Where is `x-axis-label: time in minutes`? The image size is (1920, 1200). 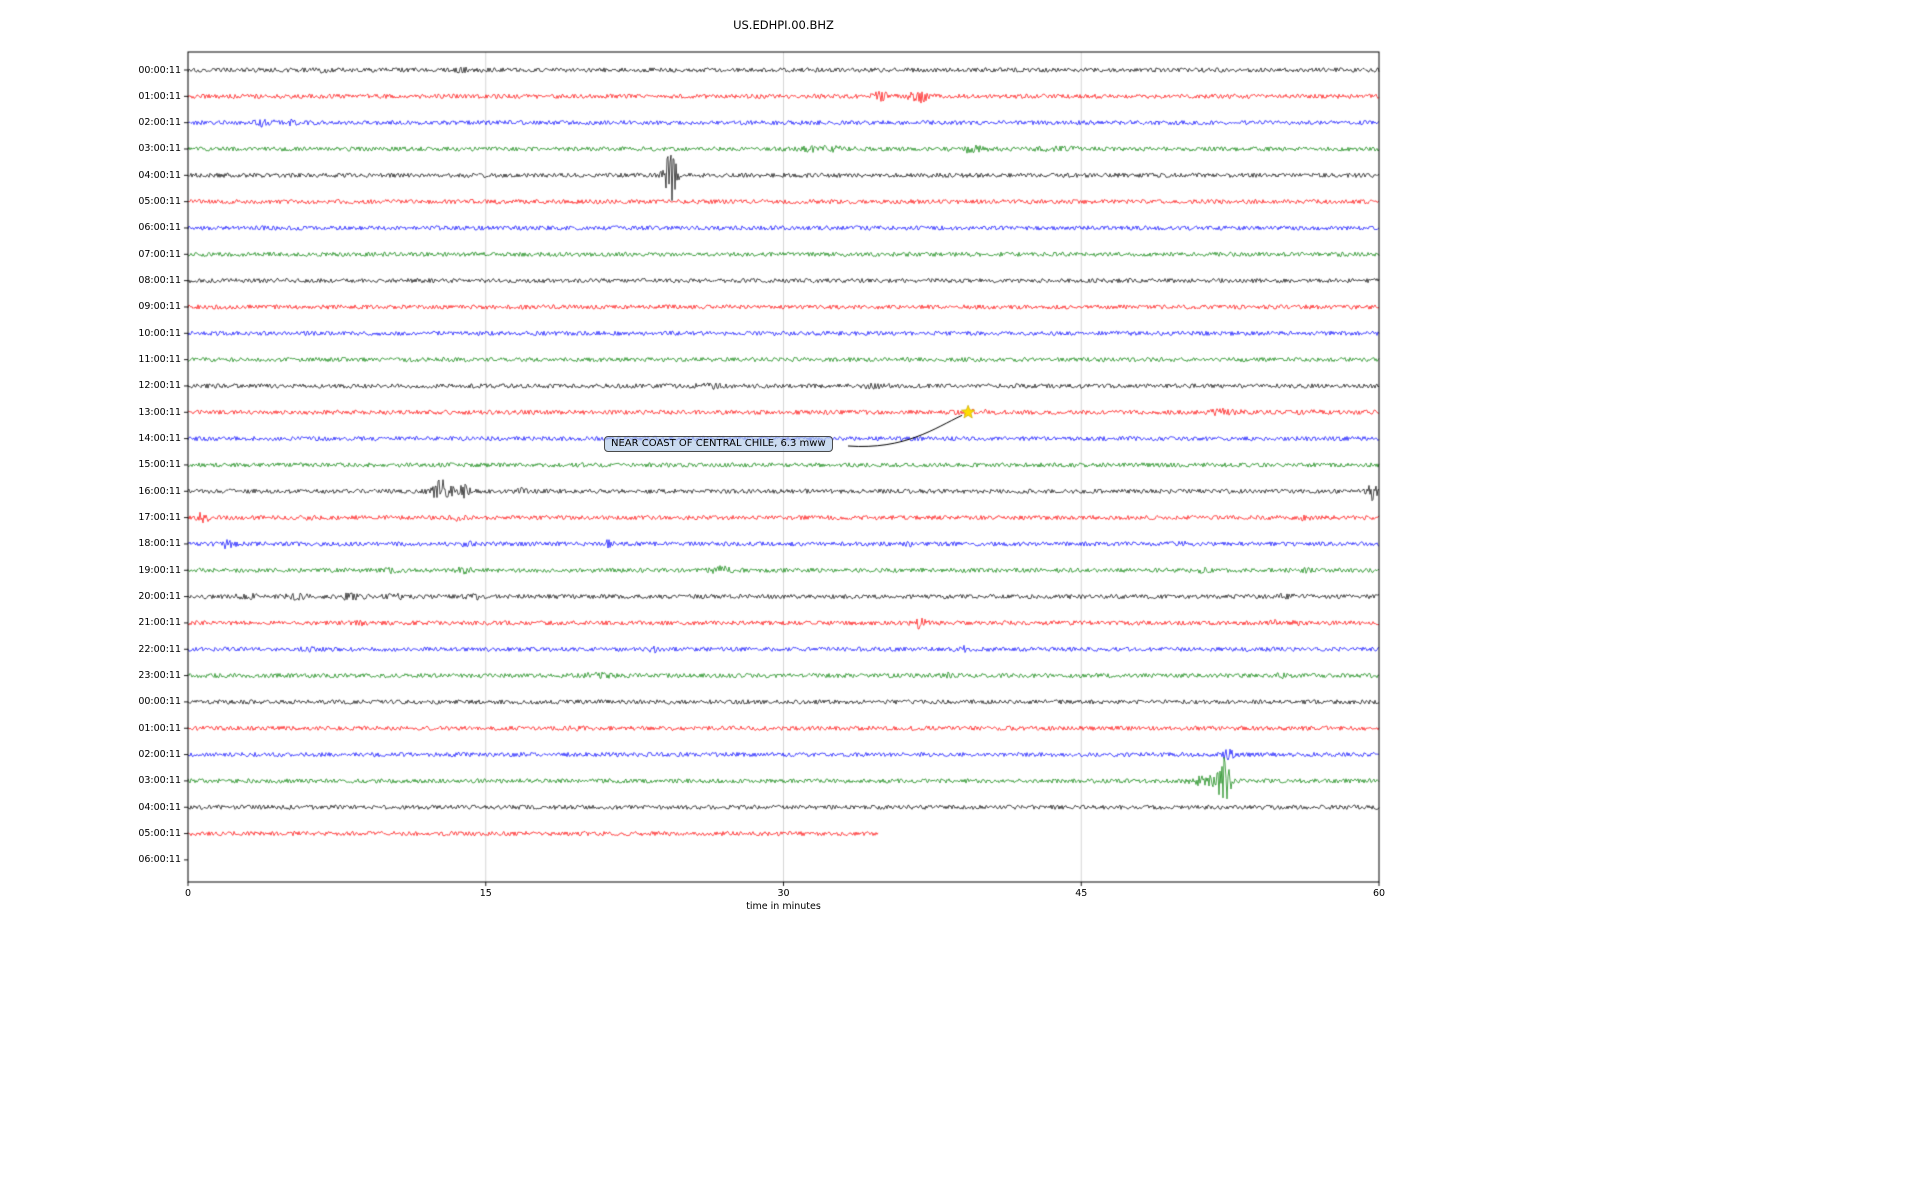
x-axis-label: time in minutes is located at coordinates (783, 906).